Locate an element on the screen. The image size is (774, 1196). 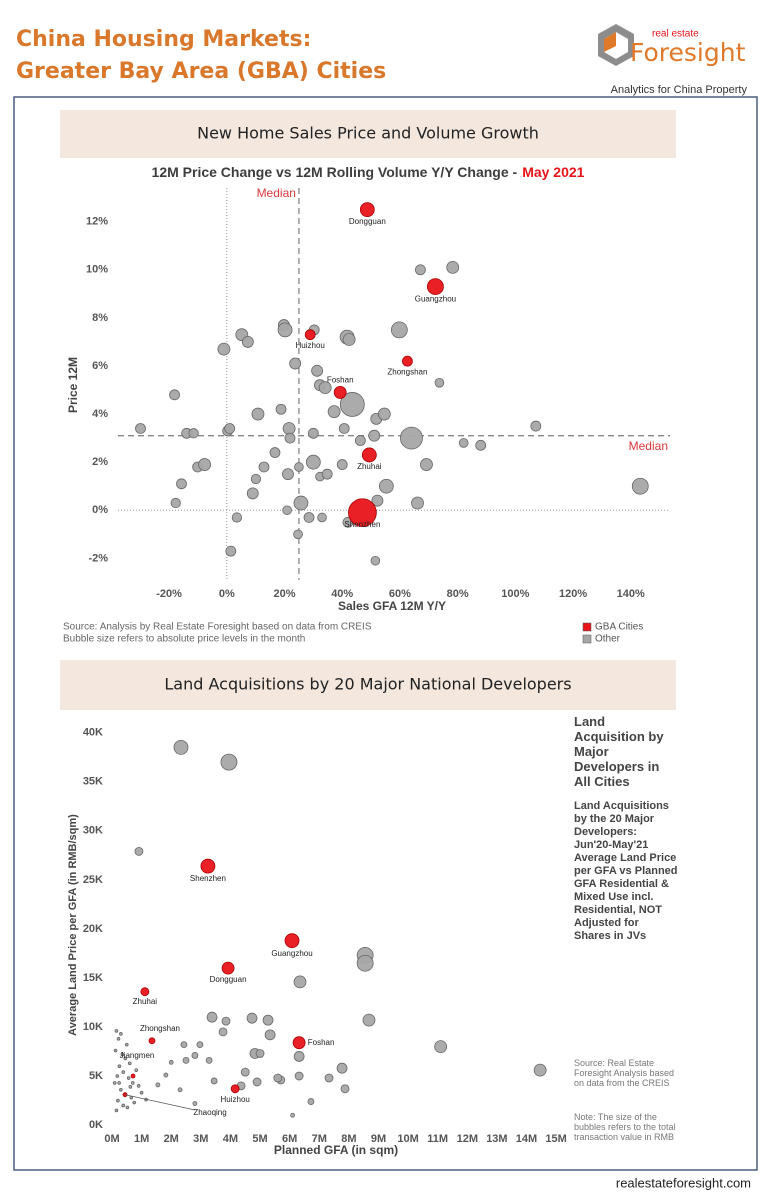
legend-label: Other is located at coordinates (608, 639).